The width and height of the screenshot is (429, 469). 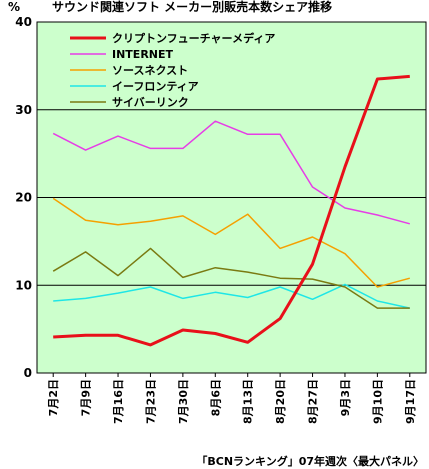 I want to click on y-tick-label: 10, so click(x=23, y=285).